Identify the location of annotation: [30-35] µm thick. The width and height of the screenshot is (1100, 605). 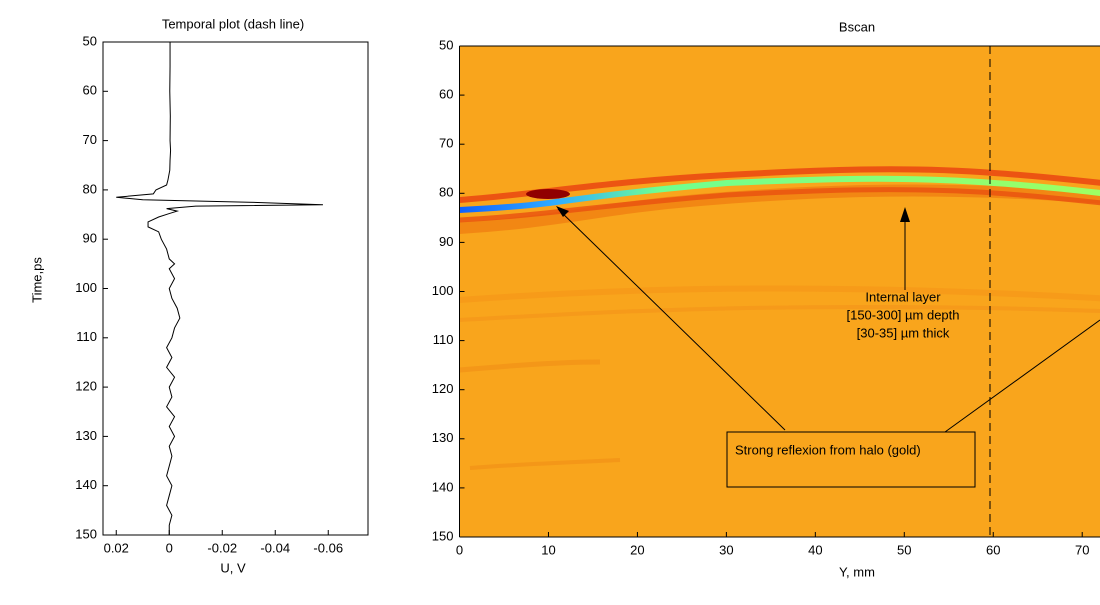
(903, 332).